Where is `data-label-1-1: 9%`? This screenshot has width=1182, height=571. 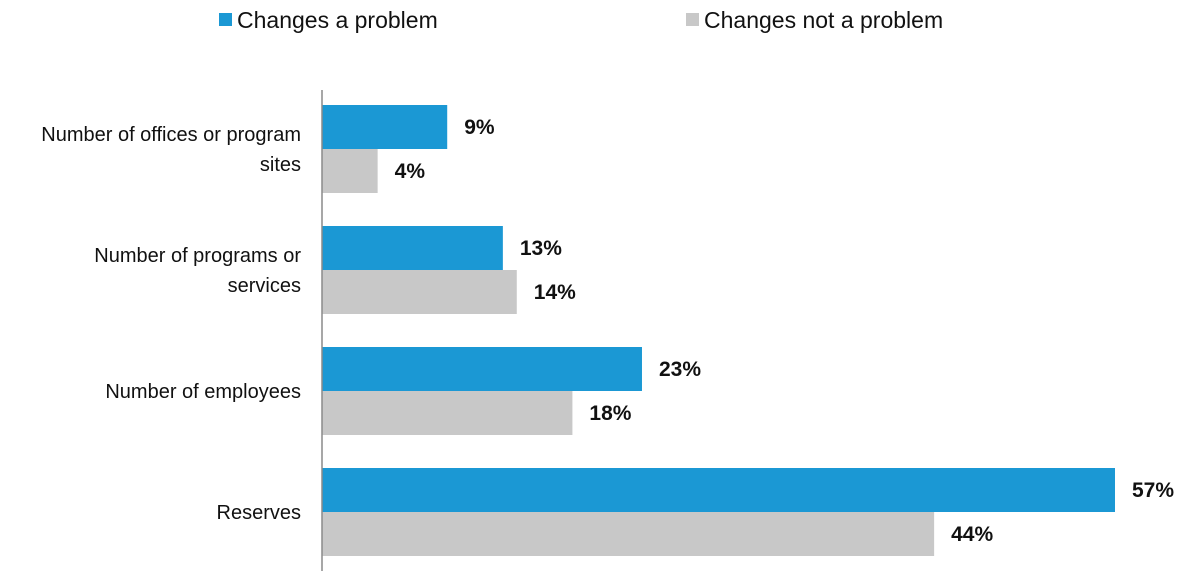
data-label-1-1: 9% is located at coordinates (479, 127).